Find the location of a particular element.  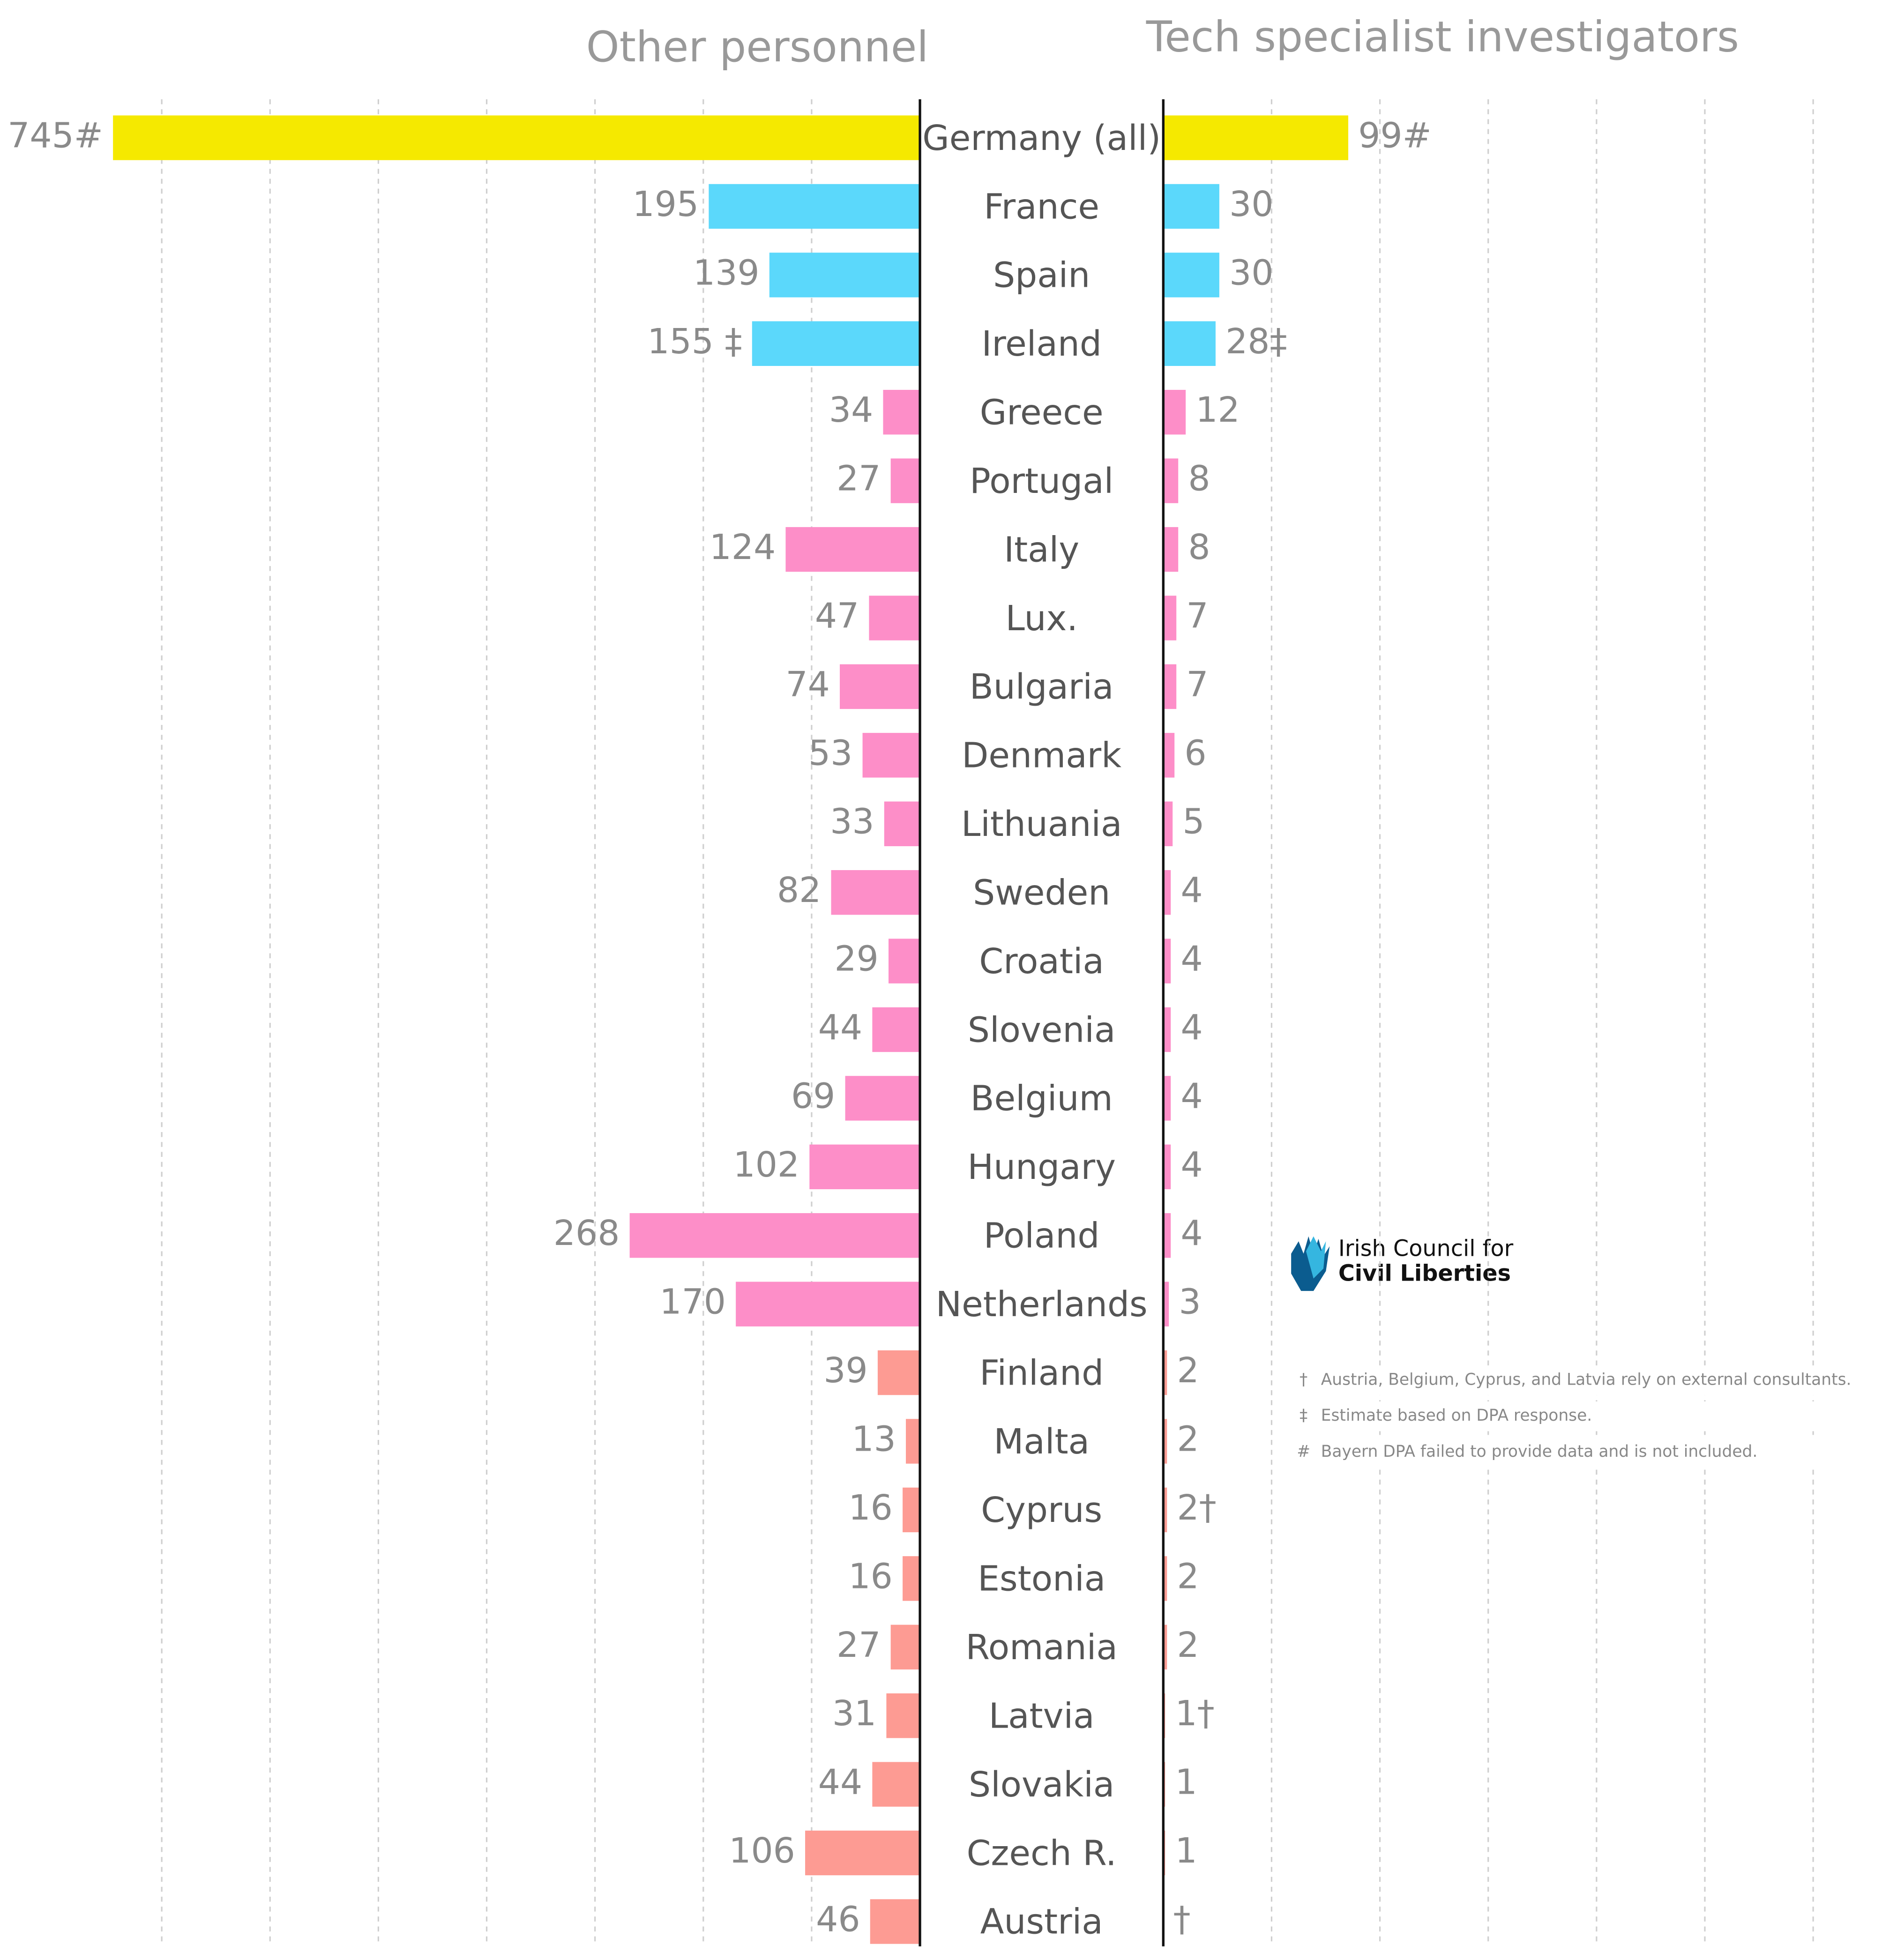

left-value-label: 170 is located at coordinates (692, 1302).